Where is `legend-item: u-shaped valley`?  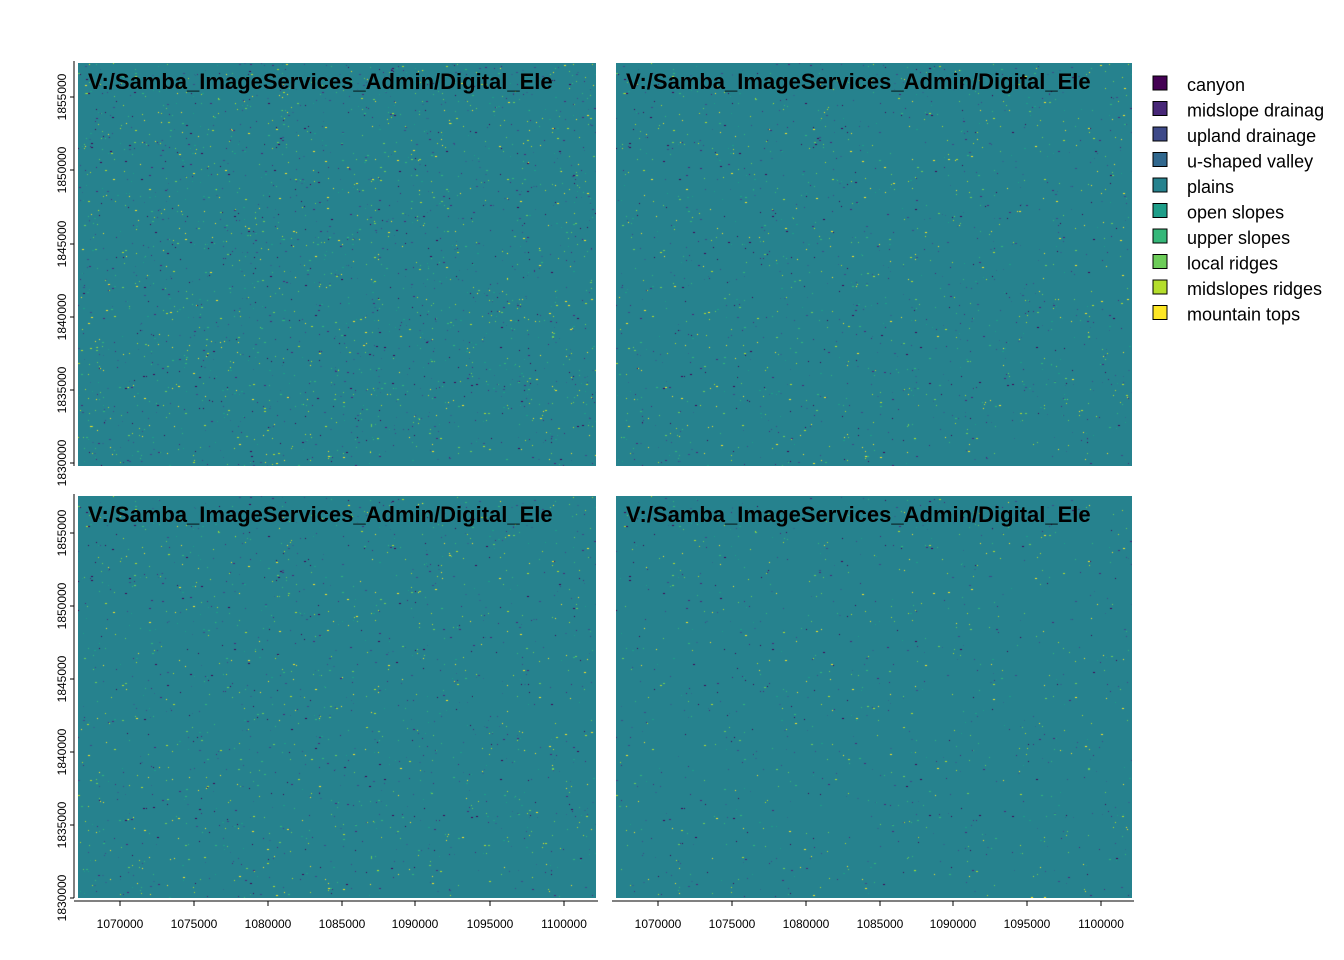
legend-item: u-shaped valley is located at coordinates (1232, 162).